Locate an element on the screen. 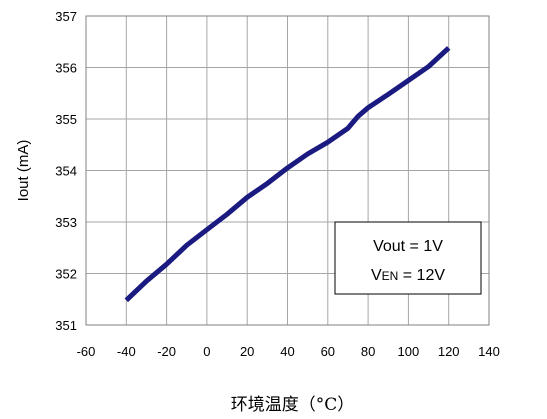 The width and height of the screenshot is (547, 419). x-axis-title: 环境温度（°C） is located at coordinates (293, 405).